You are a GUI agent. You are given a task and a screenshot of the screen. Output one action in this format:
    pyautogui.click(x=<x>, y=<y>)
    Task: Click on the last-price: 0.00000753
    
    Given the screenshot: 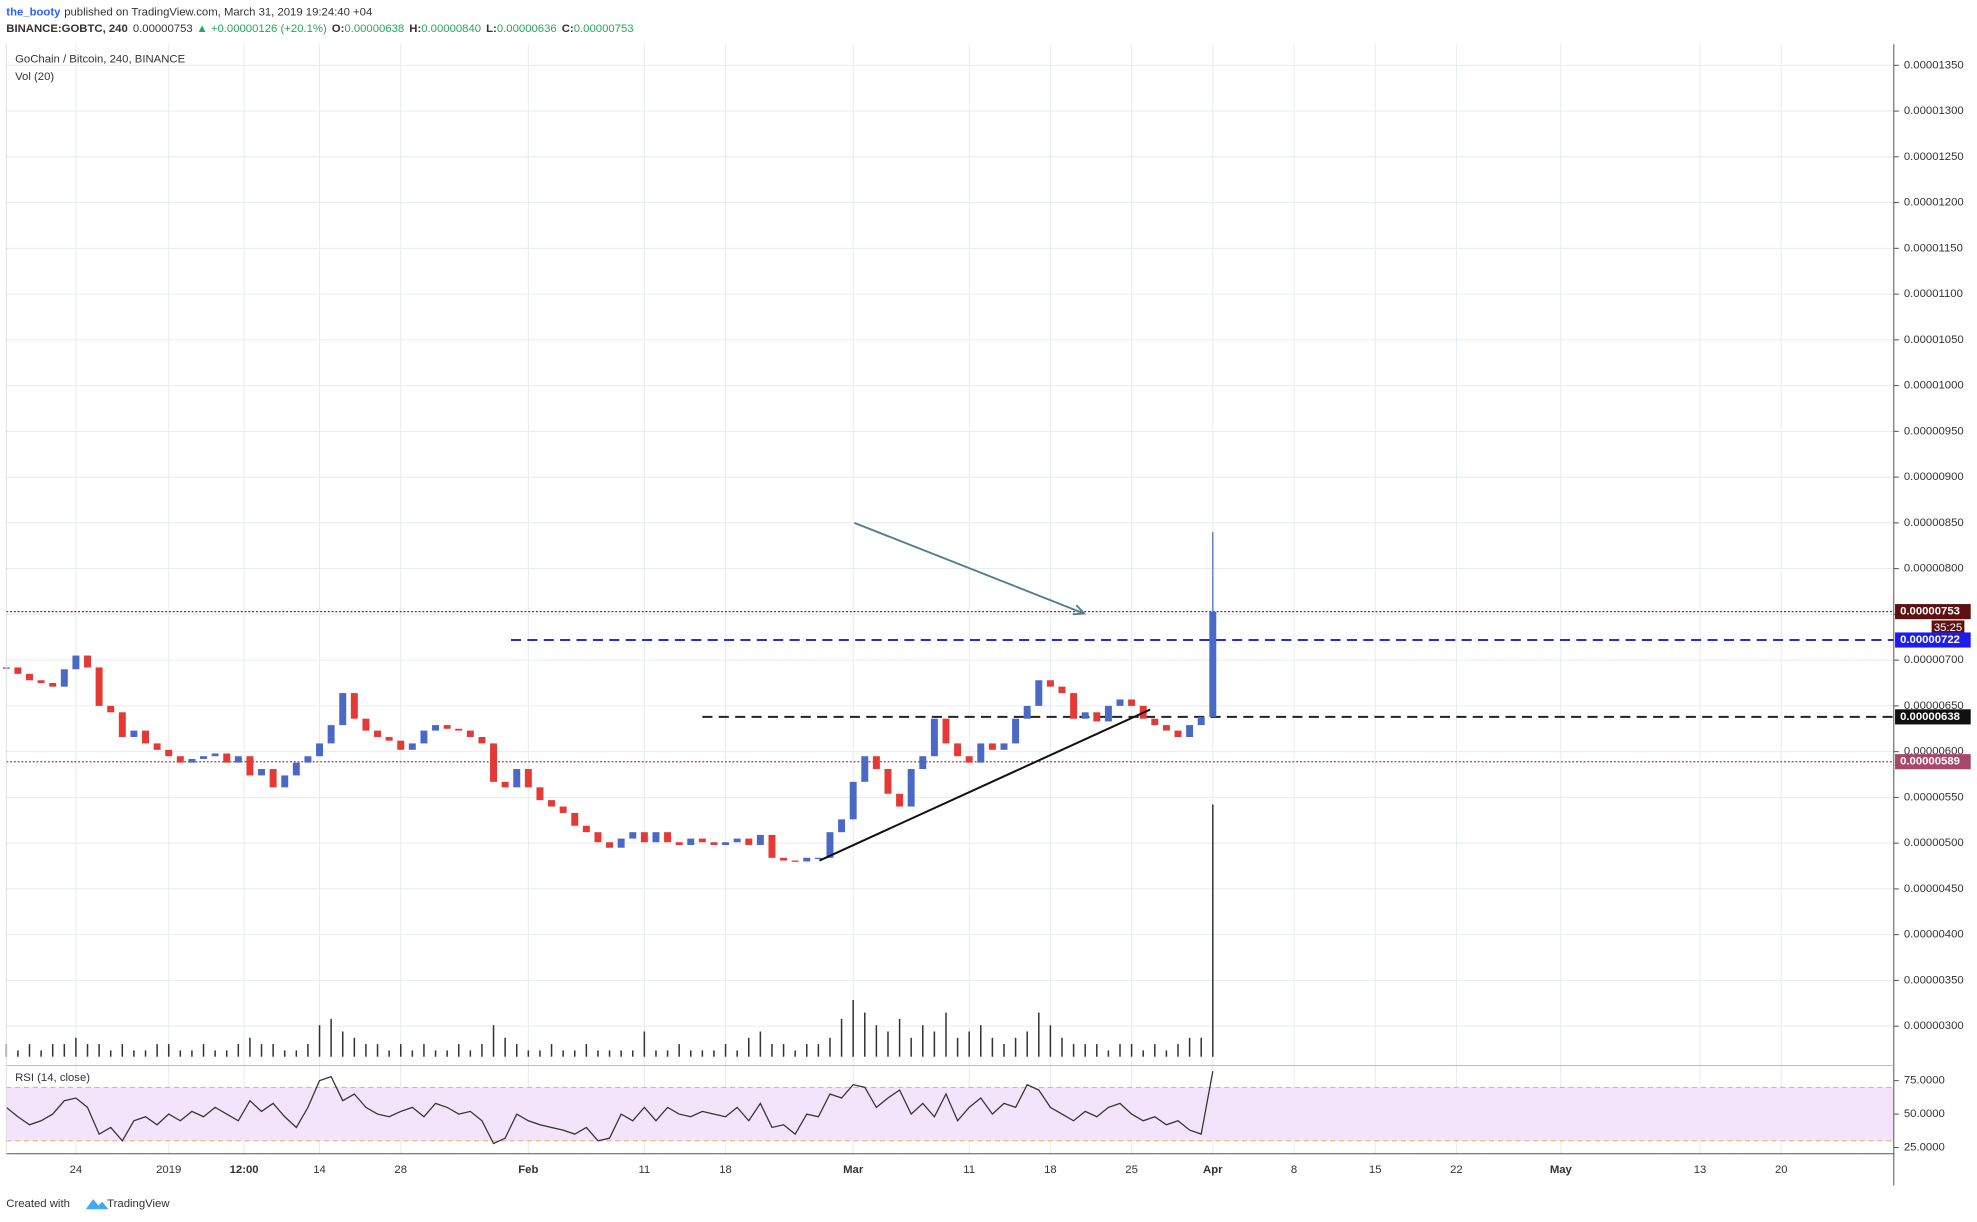 What is the action you would take?
    pyautogui.click(x=163, y=29)
    